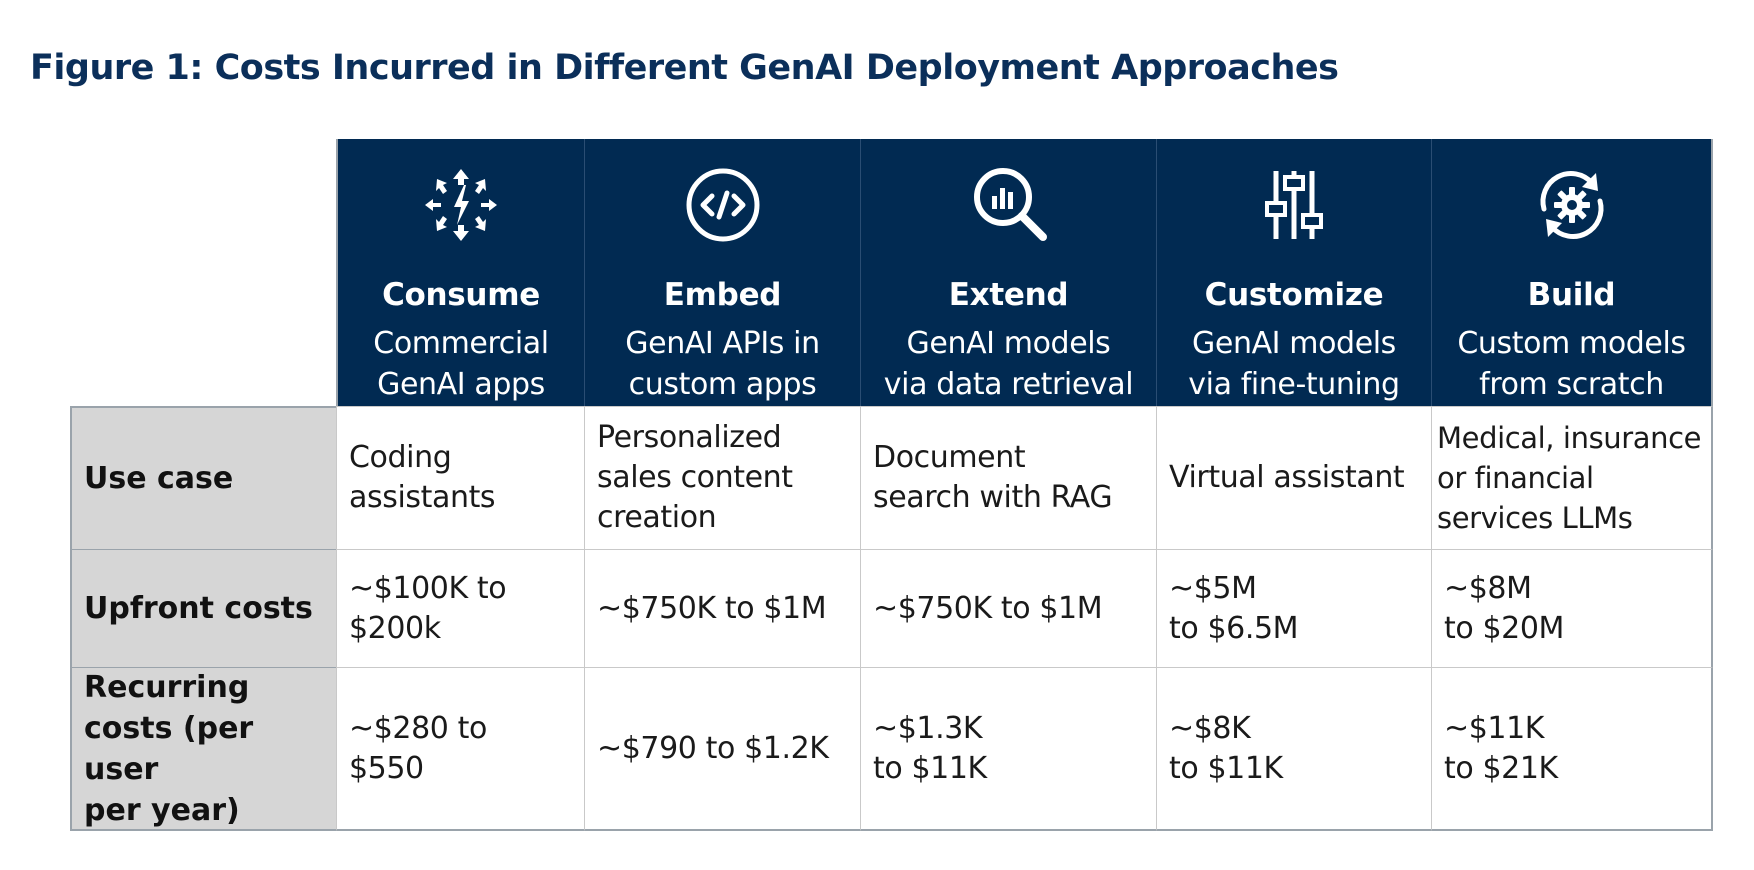 The width and height of the screenshot is (1754, 870). I want to click on table-cell: ~$8K to $11K, so click(1293, 749).